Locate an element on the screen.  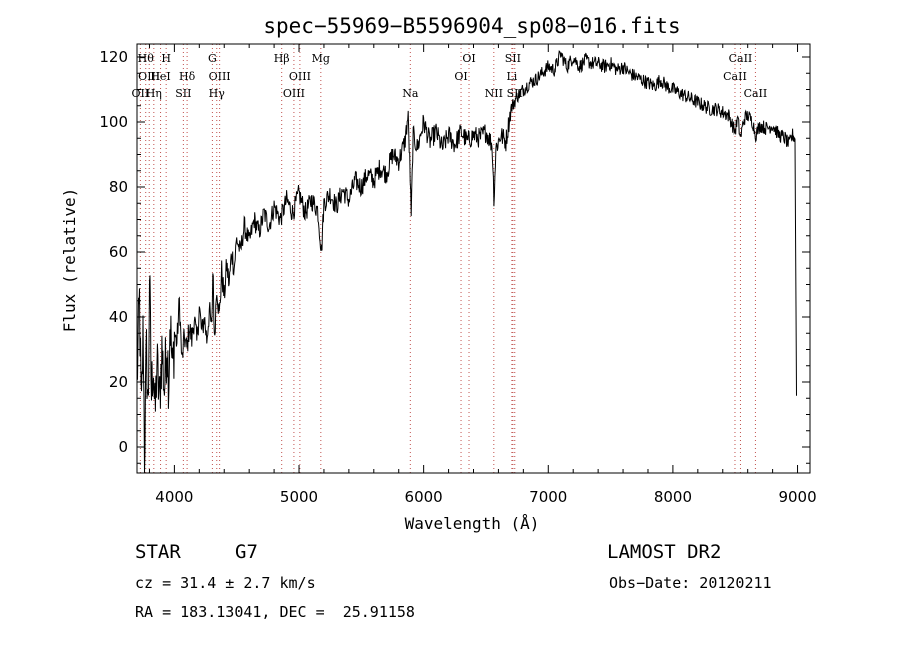
line-label: Na is located at coordinates (410, 93).